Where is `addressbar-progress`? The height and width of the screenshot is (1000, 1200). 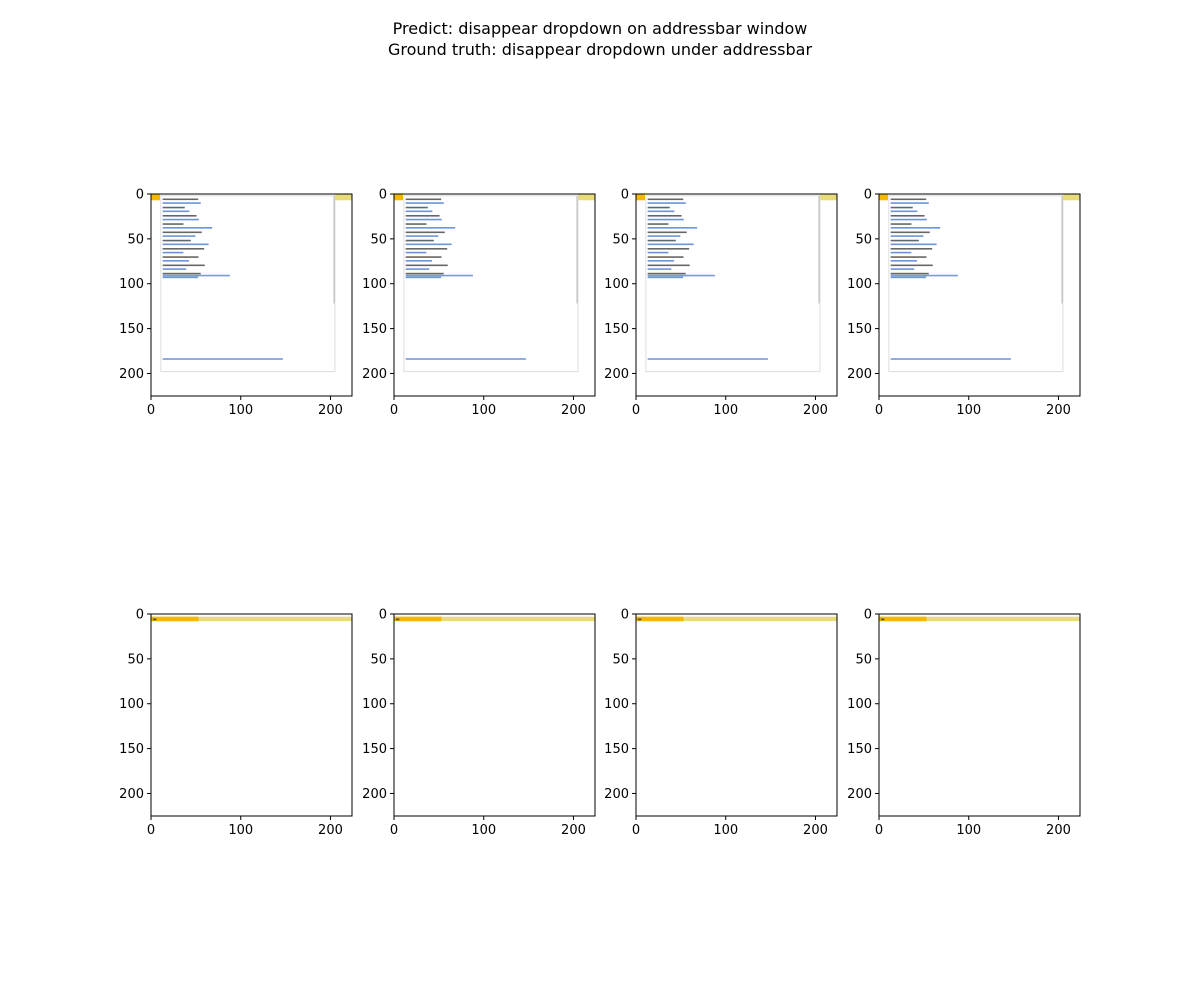
addressbar-progress is located at coordinates (175, 619).